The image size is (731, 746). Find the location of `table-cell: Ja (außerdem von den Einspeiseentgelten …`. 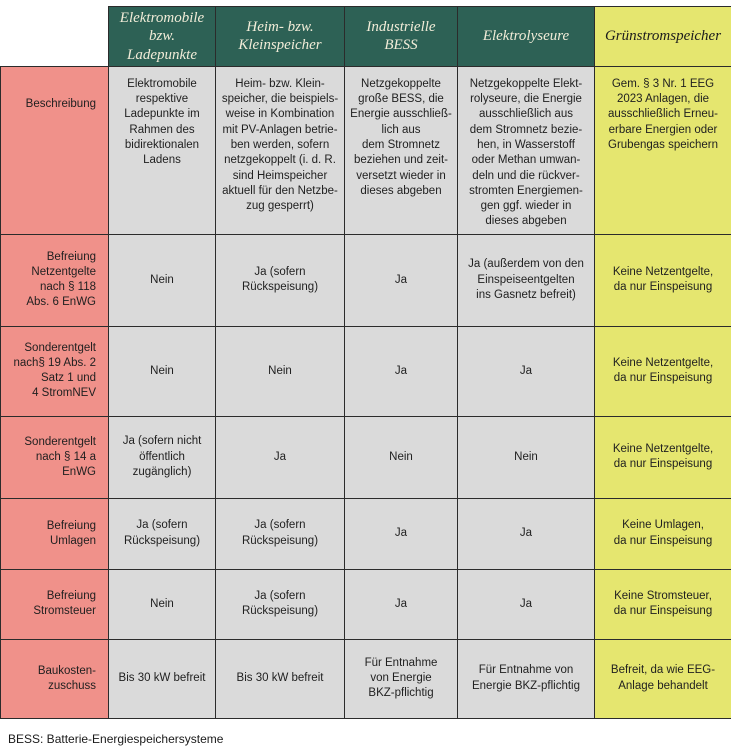

table-cell: Ja (außerdem von den Einspeiseentgelten … is located at coordinates (526, 280).